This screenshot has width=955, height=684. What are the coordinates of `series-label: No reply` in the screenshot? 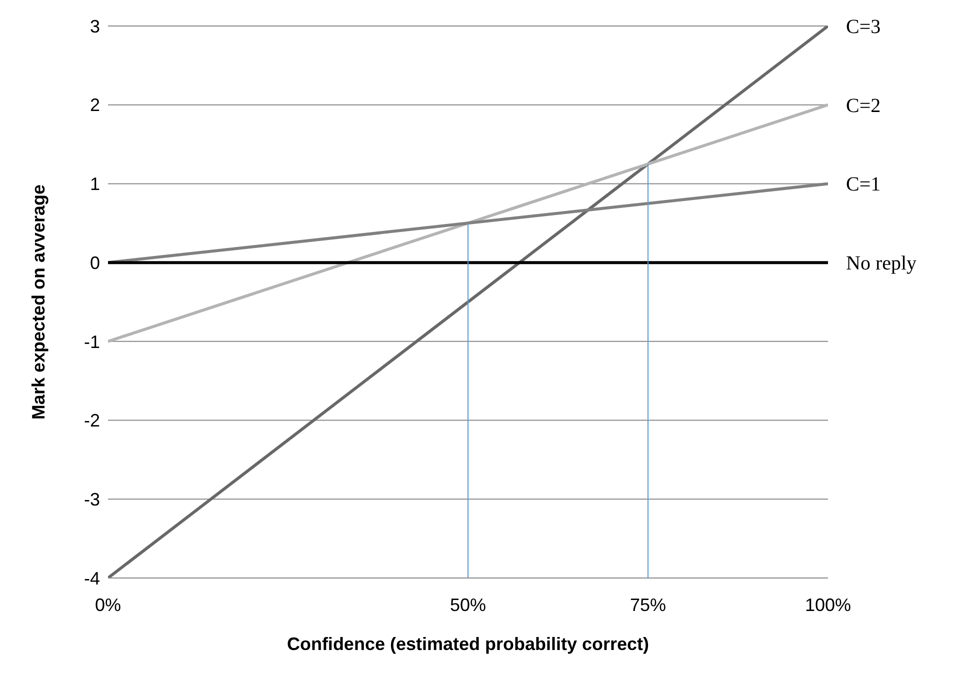 It's located at (881, 263).